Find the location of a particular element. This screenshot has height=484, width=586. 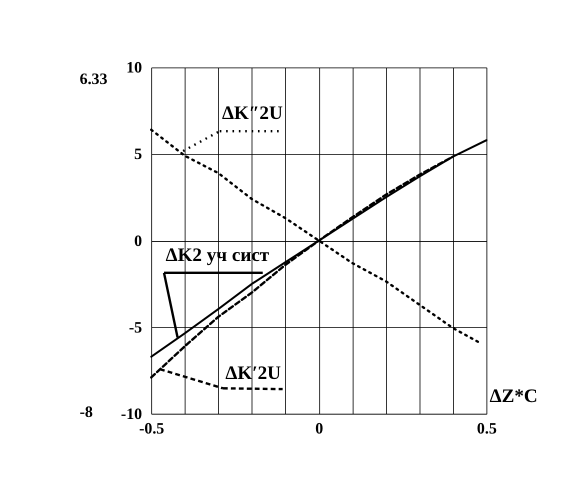

y-tick-label: 5 is located at coordinates (138, 155).